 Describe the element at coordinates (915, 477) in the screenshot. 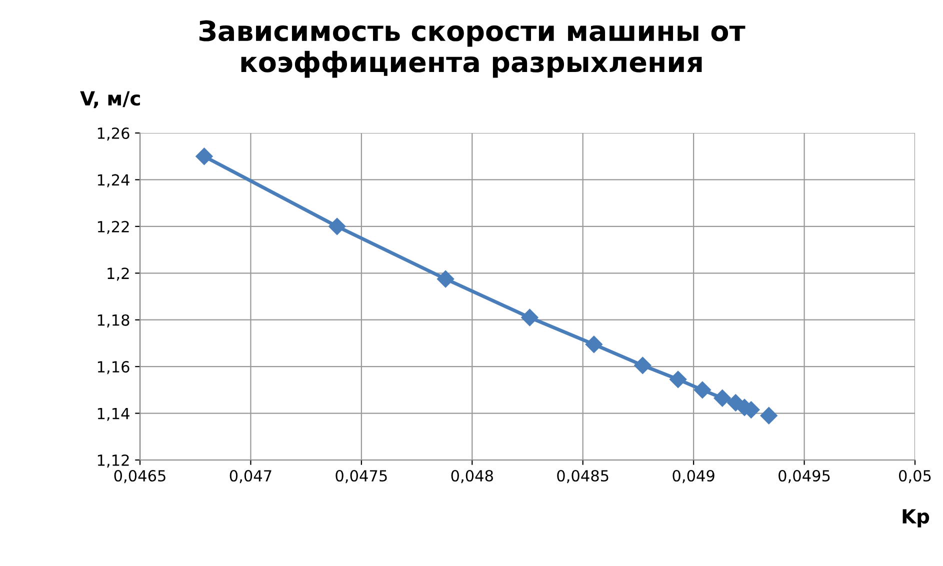

I see `x-tick-label: 0,05` at that location.